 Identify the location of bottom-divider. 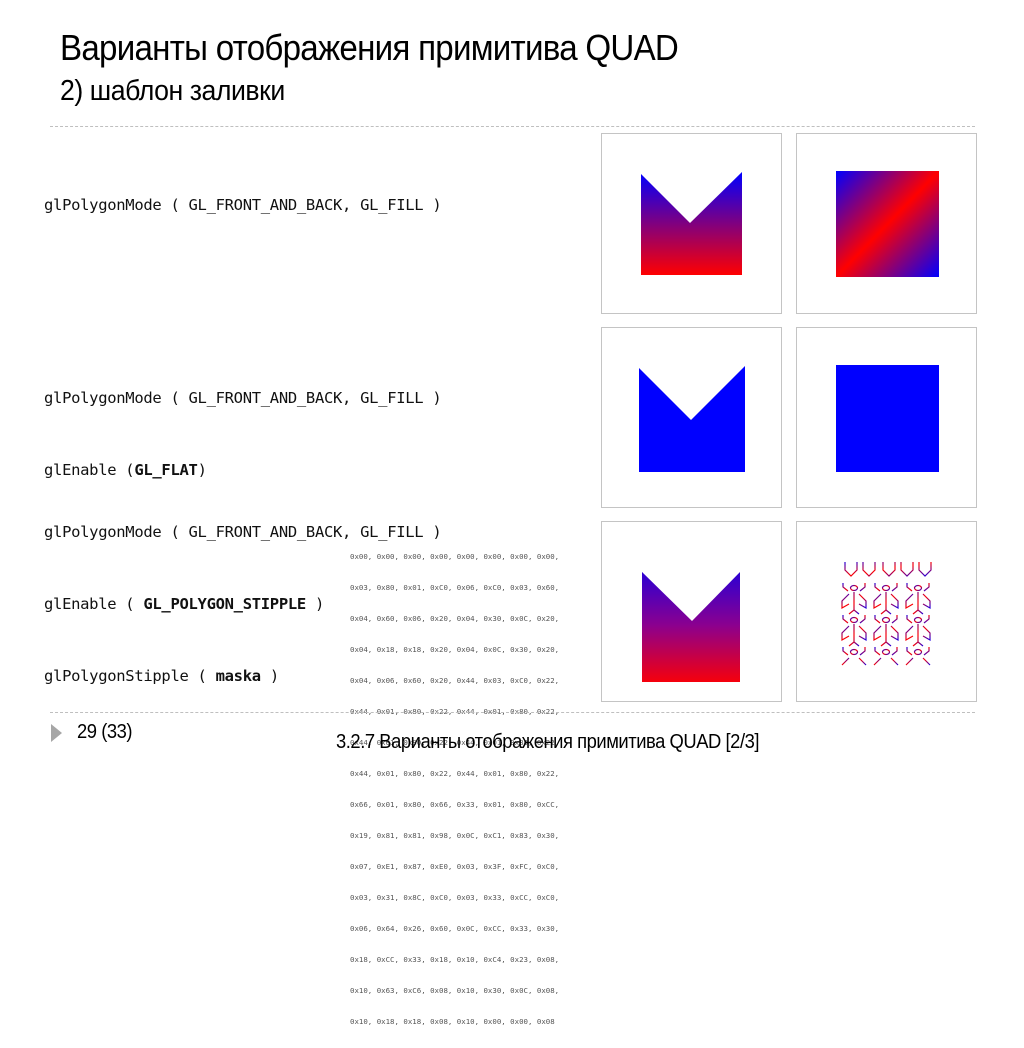
(512, 712).